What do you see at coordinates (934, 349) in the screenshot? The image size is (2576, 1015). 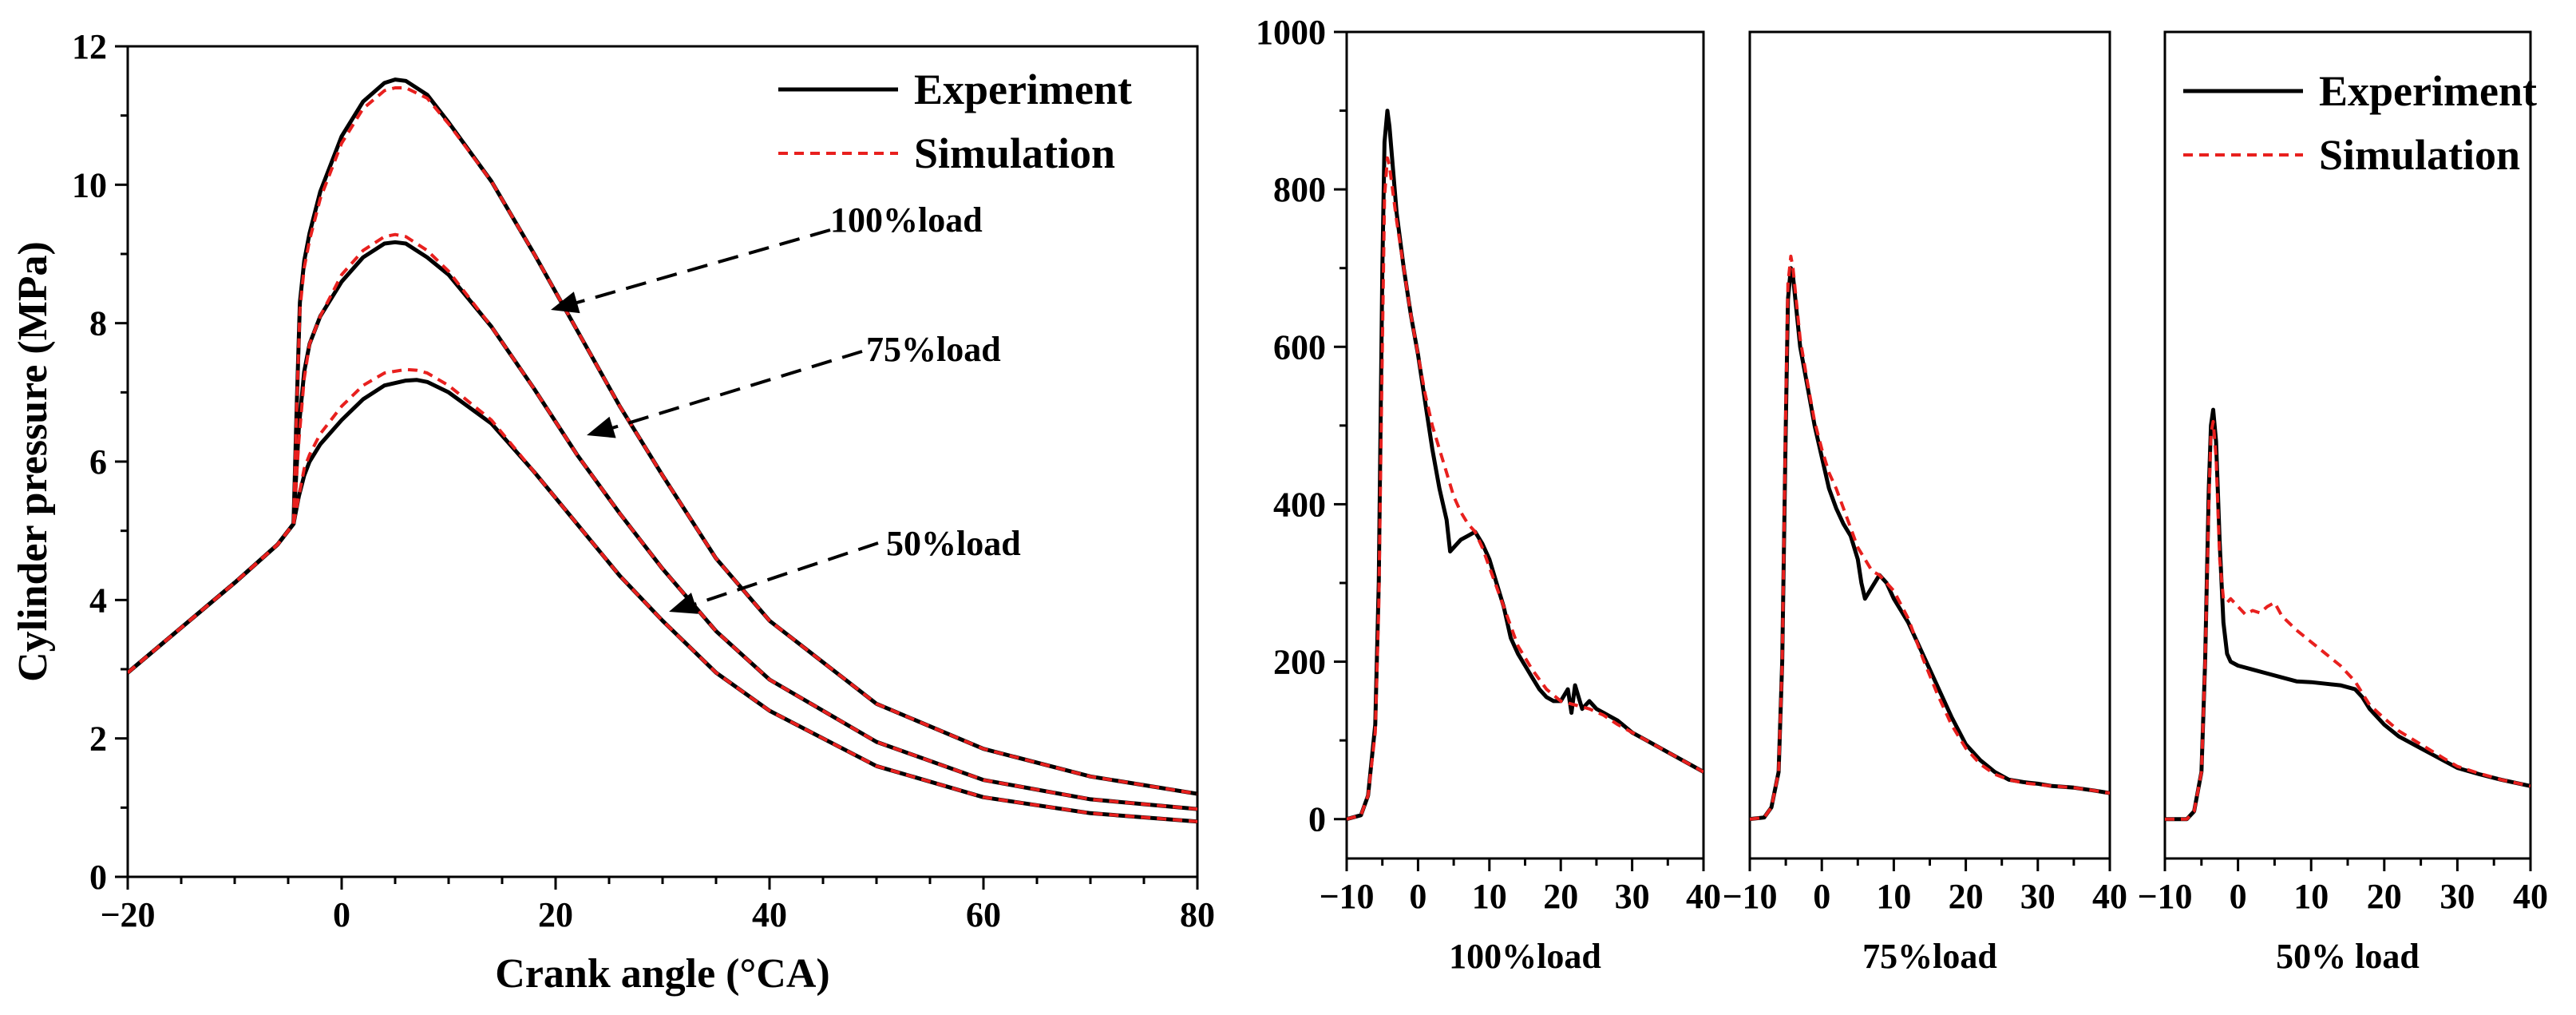 I see `annotation-label: 75%load` at bounding box center [934, 349].